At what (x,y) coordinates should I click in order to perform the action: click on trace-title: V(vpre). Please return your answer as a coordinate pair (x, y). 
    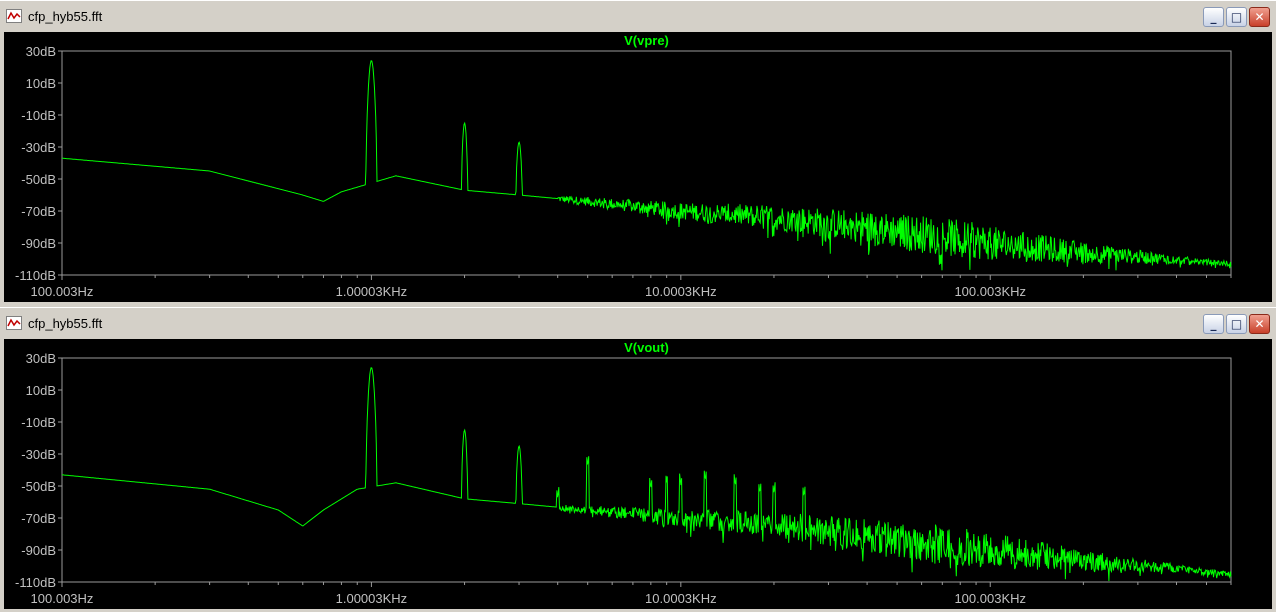
    Looking at the image, I should click on (646, 40).